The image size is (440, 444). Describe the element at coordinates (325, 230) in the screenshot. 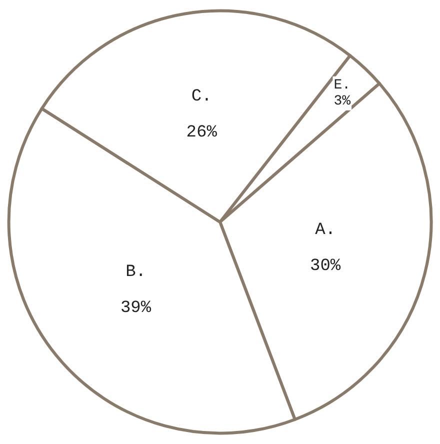

I see `slice-label: A.` at that location.